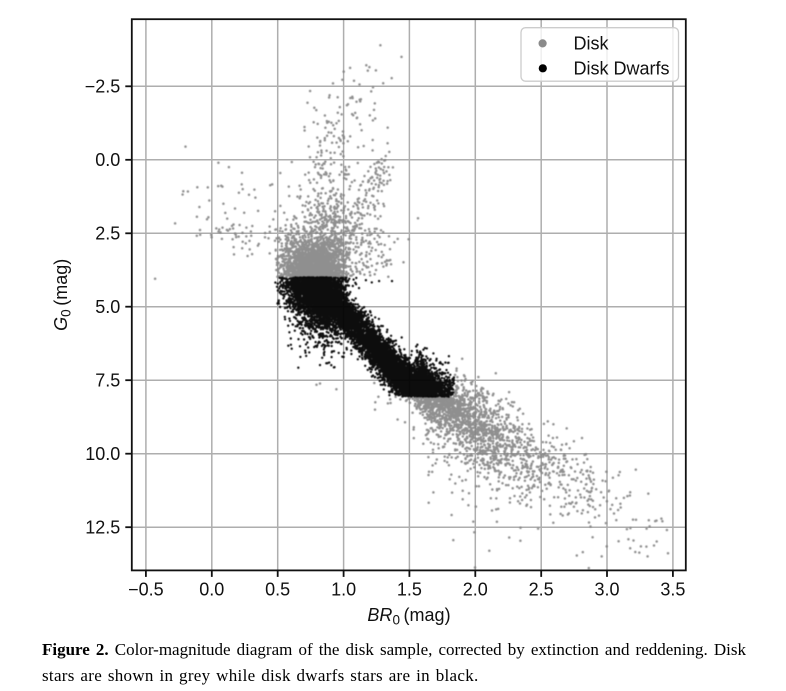 The height and width of the screenshot is (691, 786). Describe the element at coordinates (102, 454) in the screenshot. I see `svg-text: 10.0` at that location.